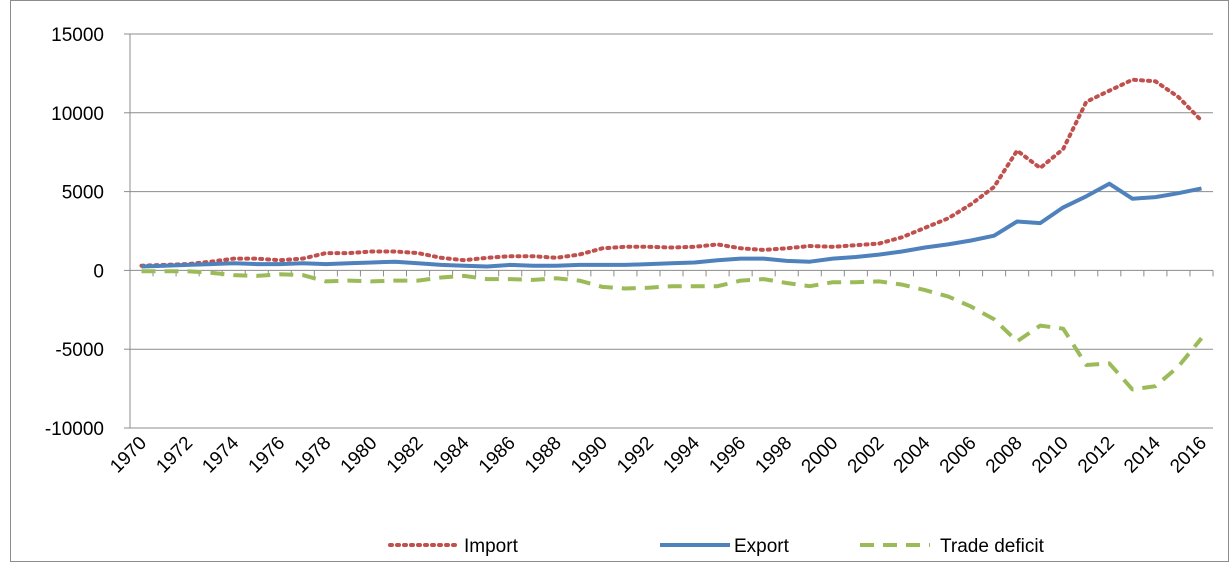 This screenshot has width=1230, height=567. Describe the element at coordinates (98, 271) in the screenshot. I see `y-tick-label: 0` at that location.